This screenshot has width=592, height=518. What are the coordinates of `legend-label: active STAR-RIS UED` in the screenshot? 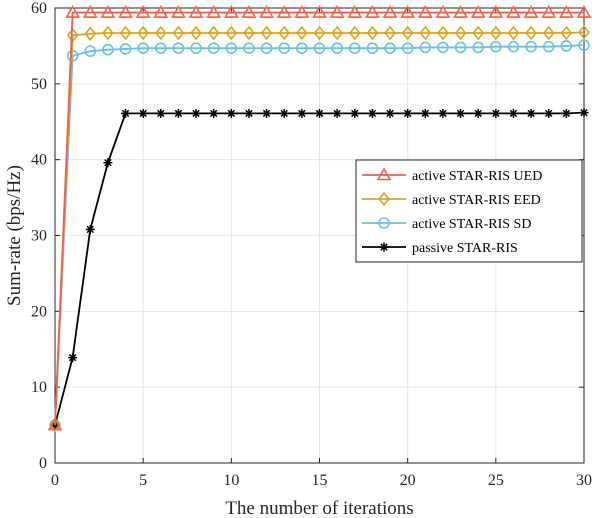 It's located at (477, 176).